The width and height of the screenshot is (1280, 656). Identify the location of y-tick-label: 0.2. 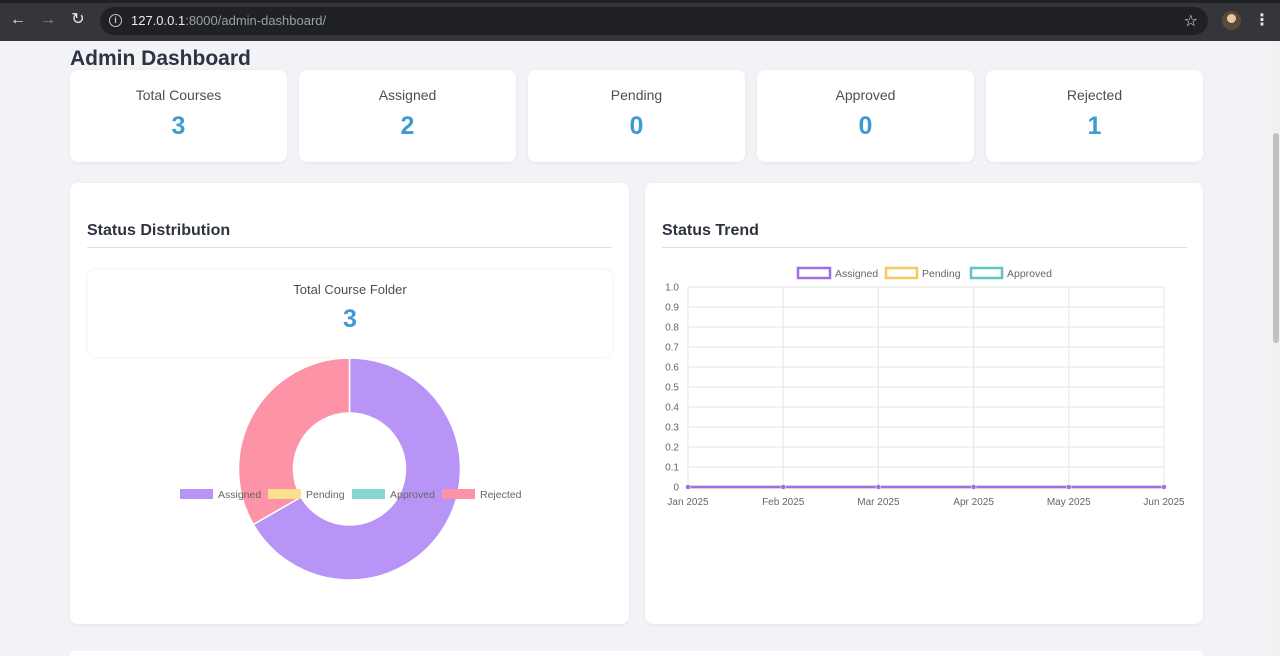
(672, 448).